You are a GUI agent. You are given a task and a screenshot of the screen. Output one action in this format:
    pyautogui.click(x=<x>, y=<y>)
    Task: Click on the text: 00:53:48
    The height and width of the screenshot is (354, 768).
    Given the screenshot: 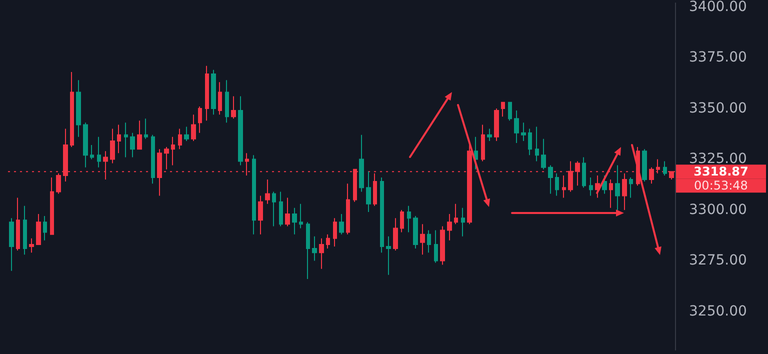 What is the action you would take?
    pyautogui.click(x=721, y=185)
    